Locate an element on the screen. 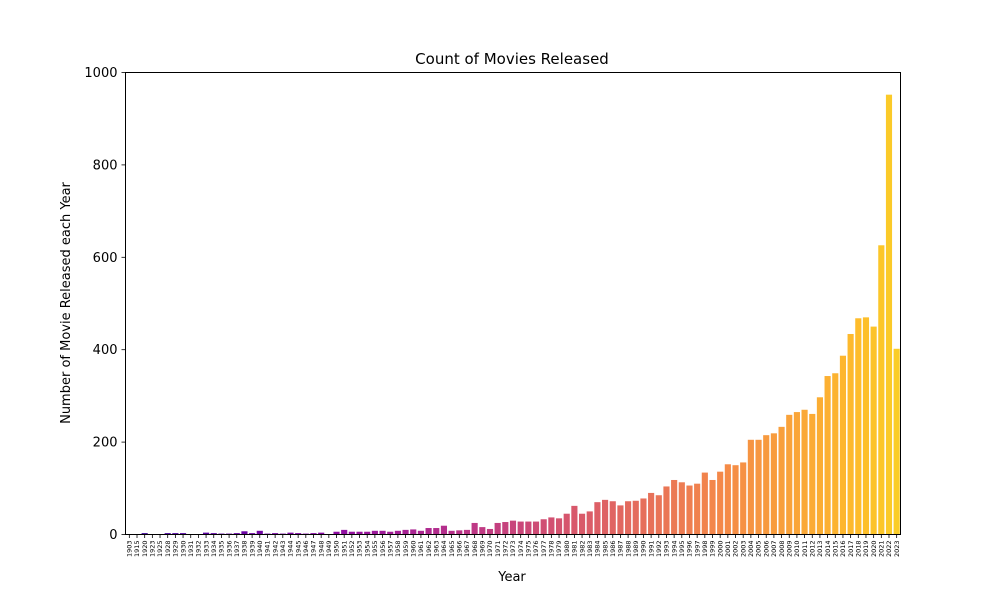  bar-1940 is located at coordinates (260, 533).